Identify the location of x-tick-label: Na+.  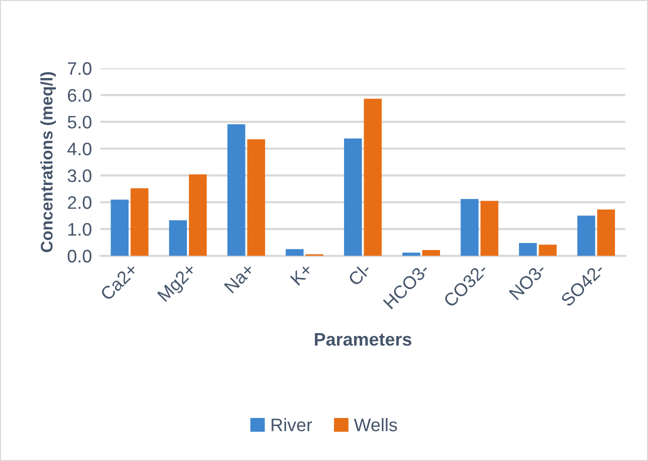
(239, 278).